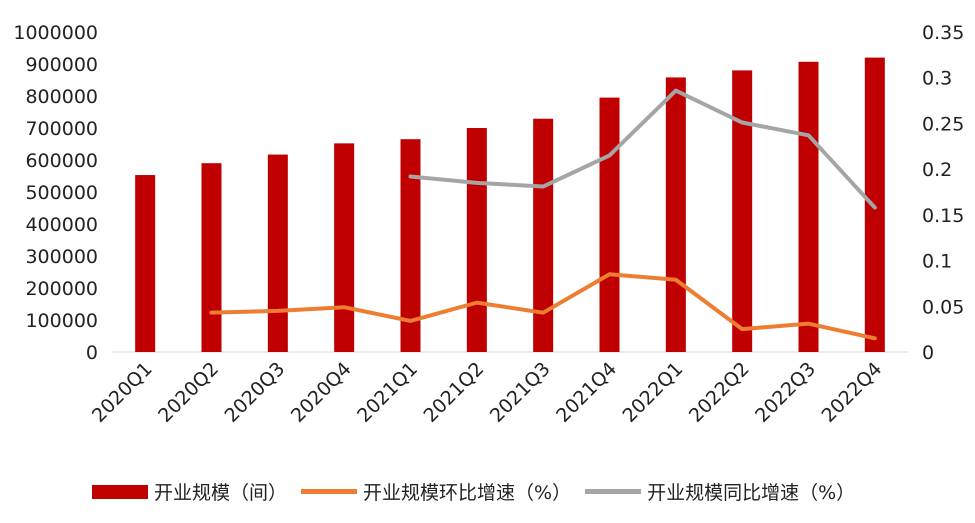 This screenshot has height=523, width=975. Describe the element at coordinates (943, 124) in the screenshot. I see `right-tick-label: 0.25` at that location.